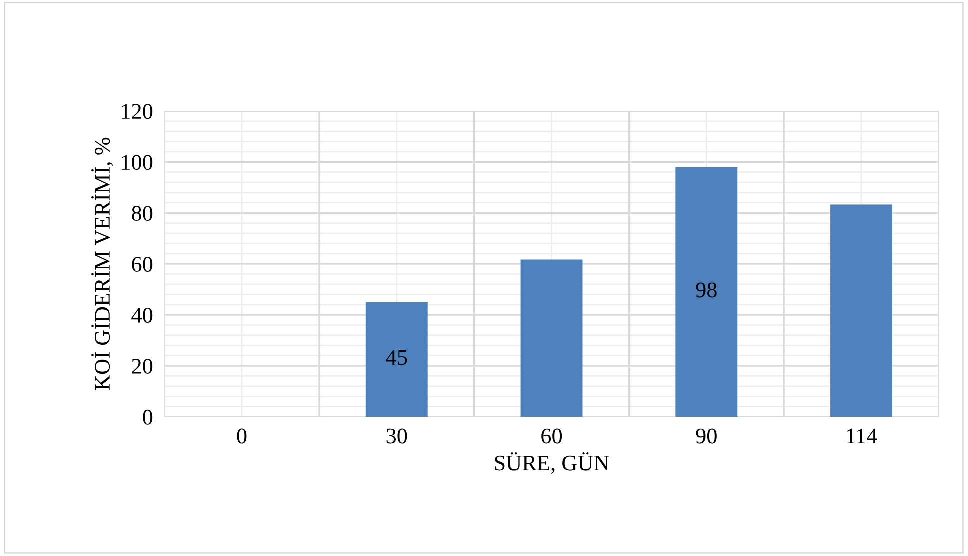 The width and height of the screenshot is (968, 556). I want to click on data-label: 45, so click(397, 358).